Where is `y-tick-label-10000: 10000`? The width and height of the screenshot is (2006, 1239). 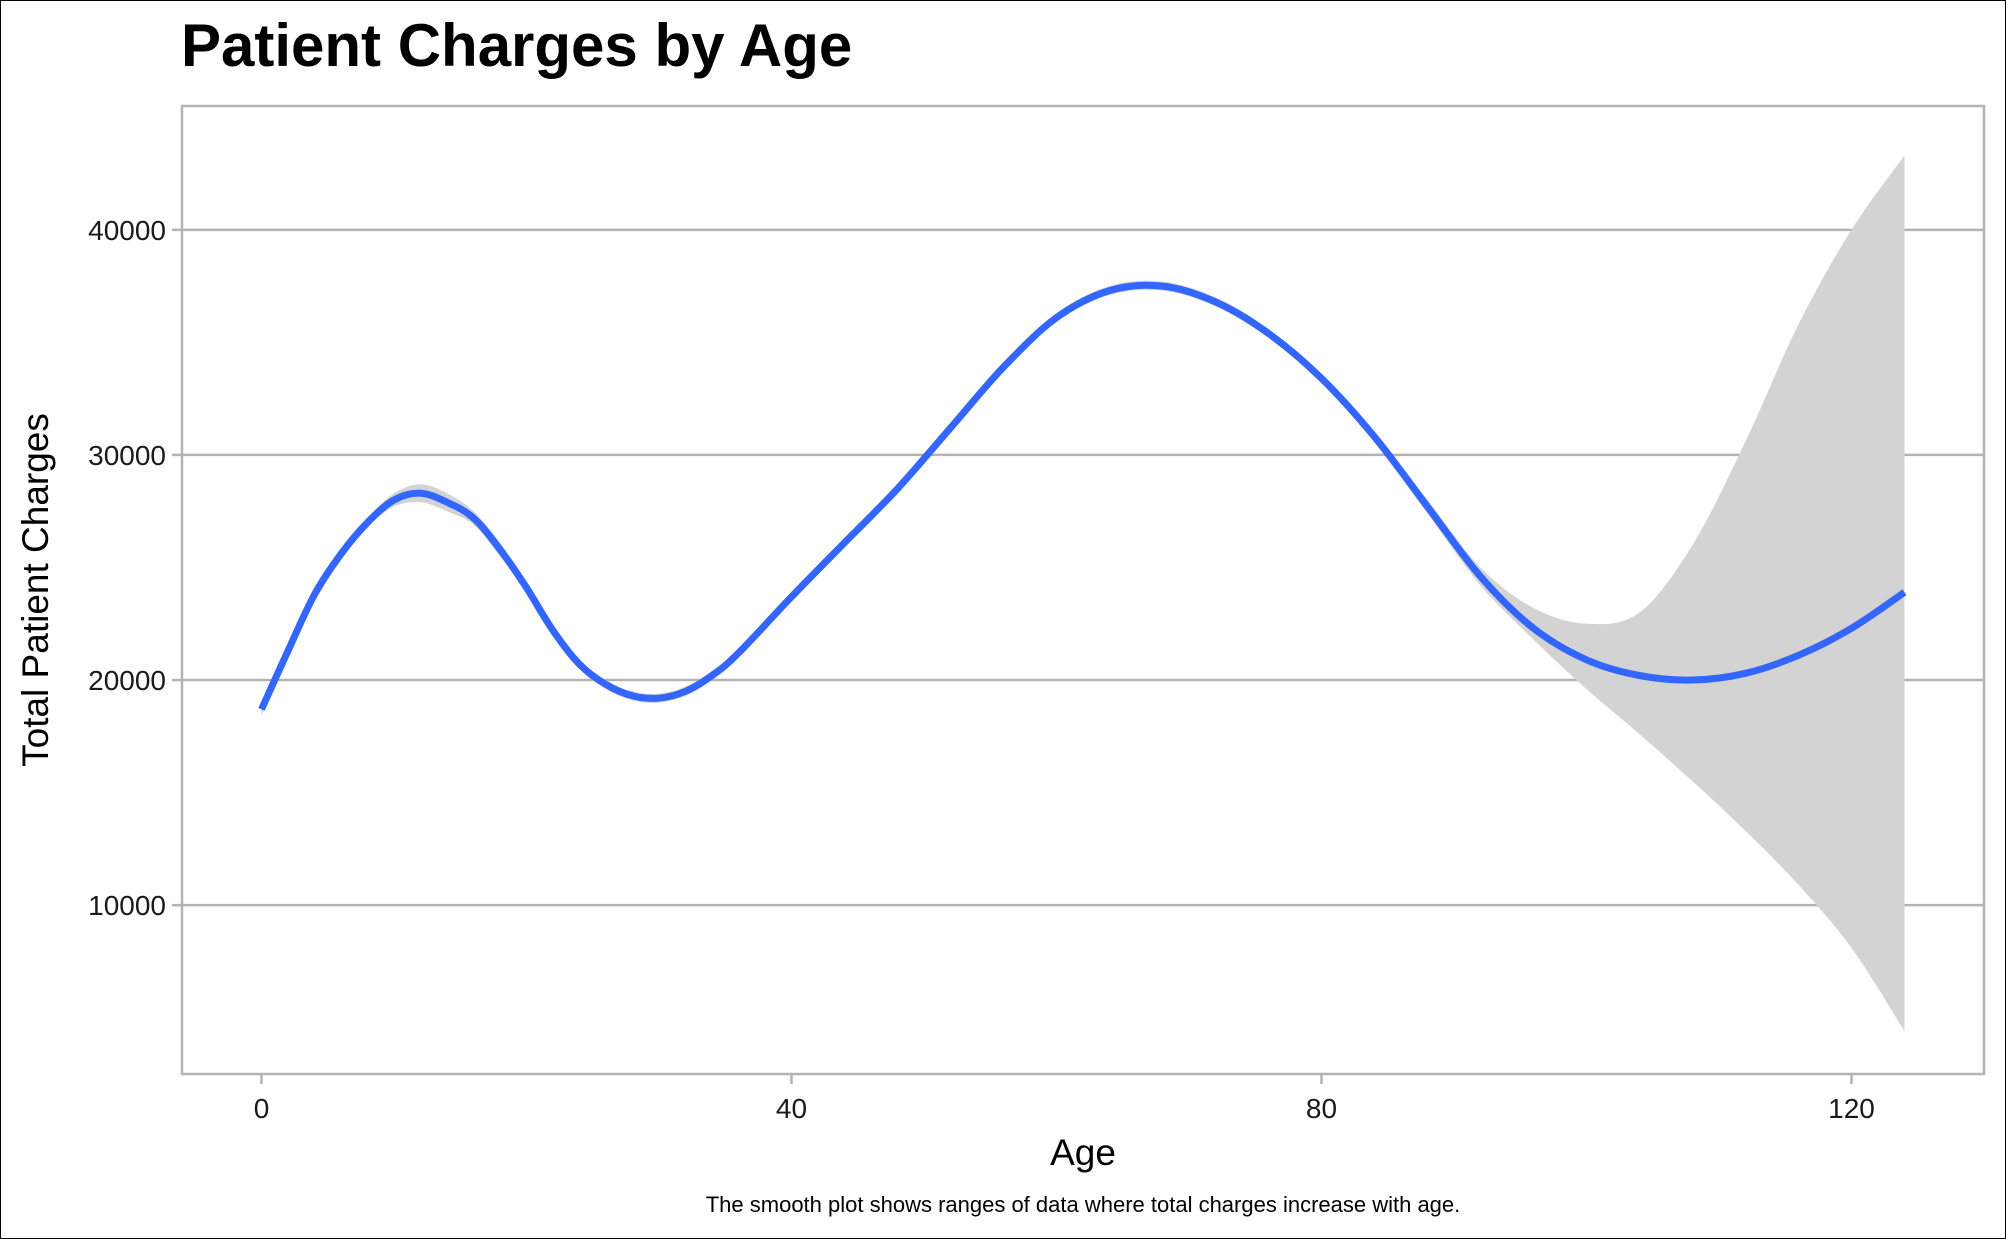 y-tick-label-10000: 10000 is located at coordinates (127, 905).